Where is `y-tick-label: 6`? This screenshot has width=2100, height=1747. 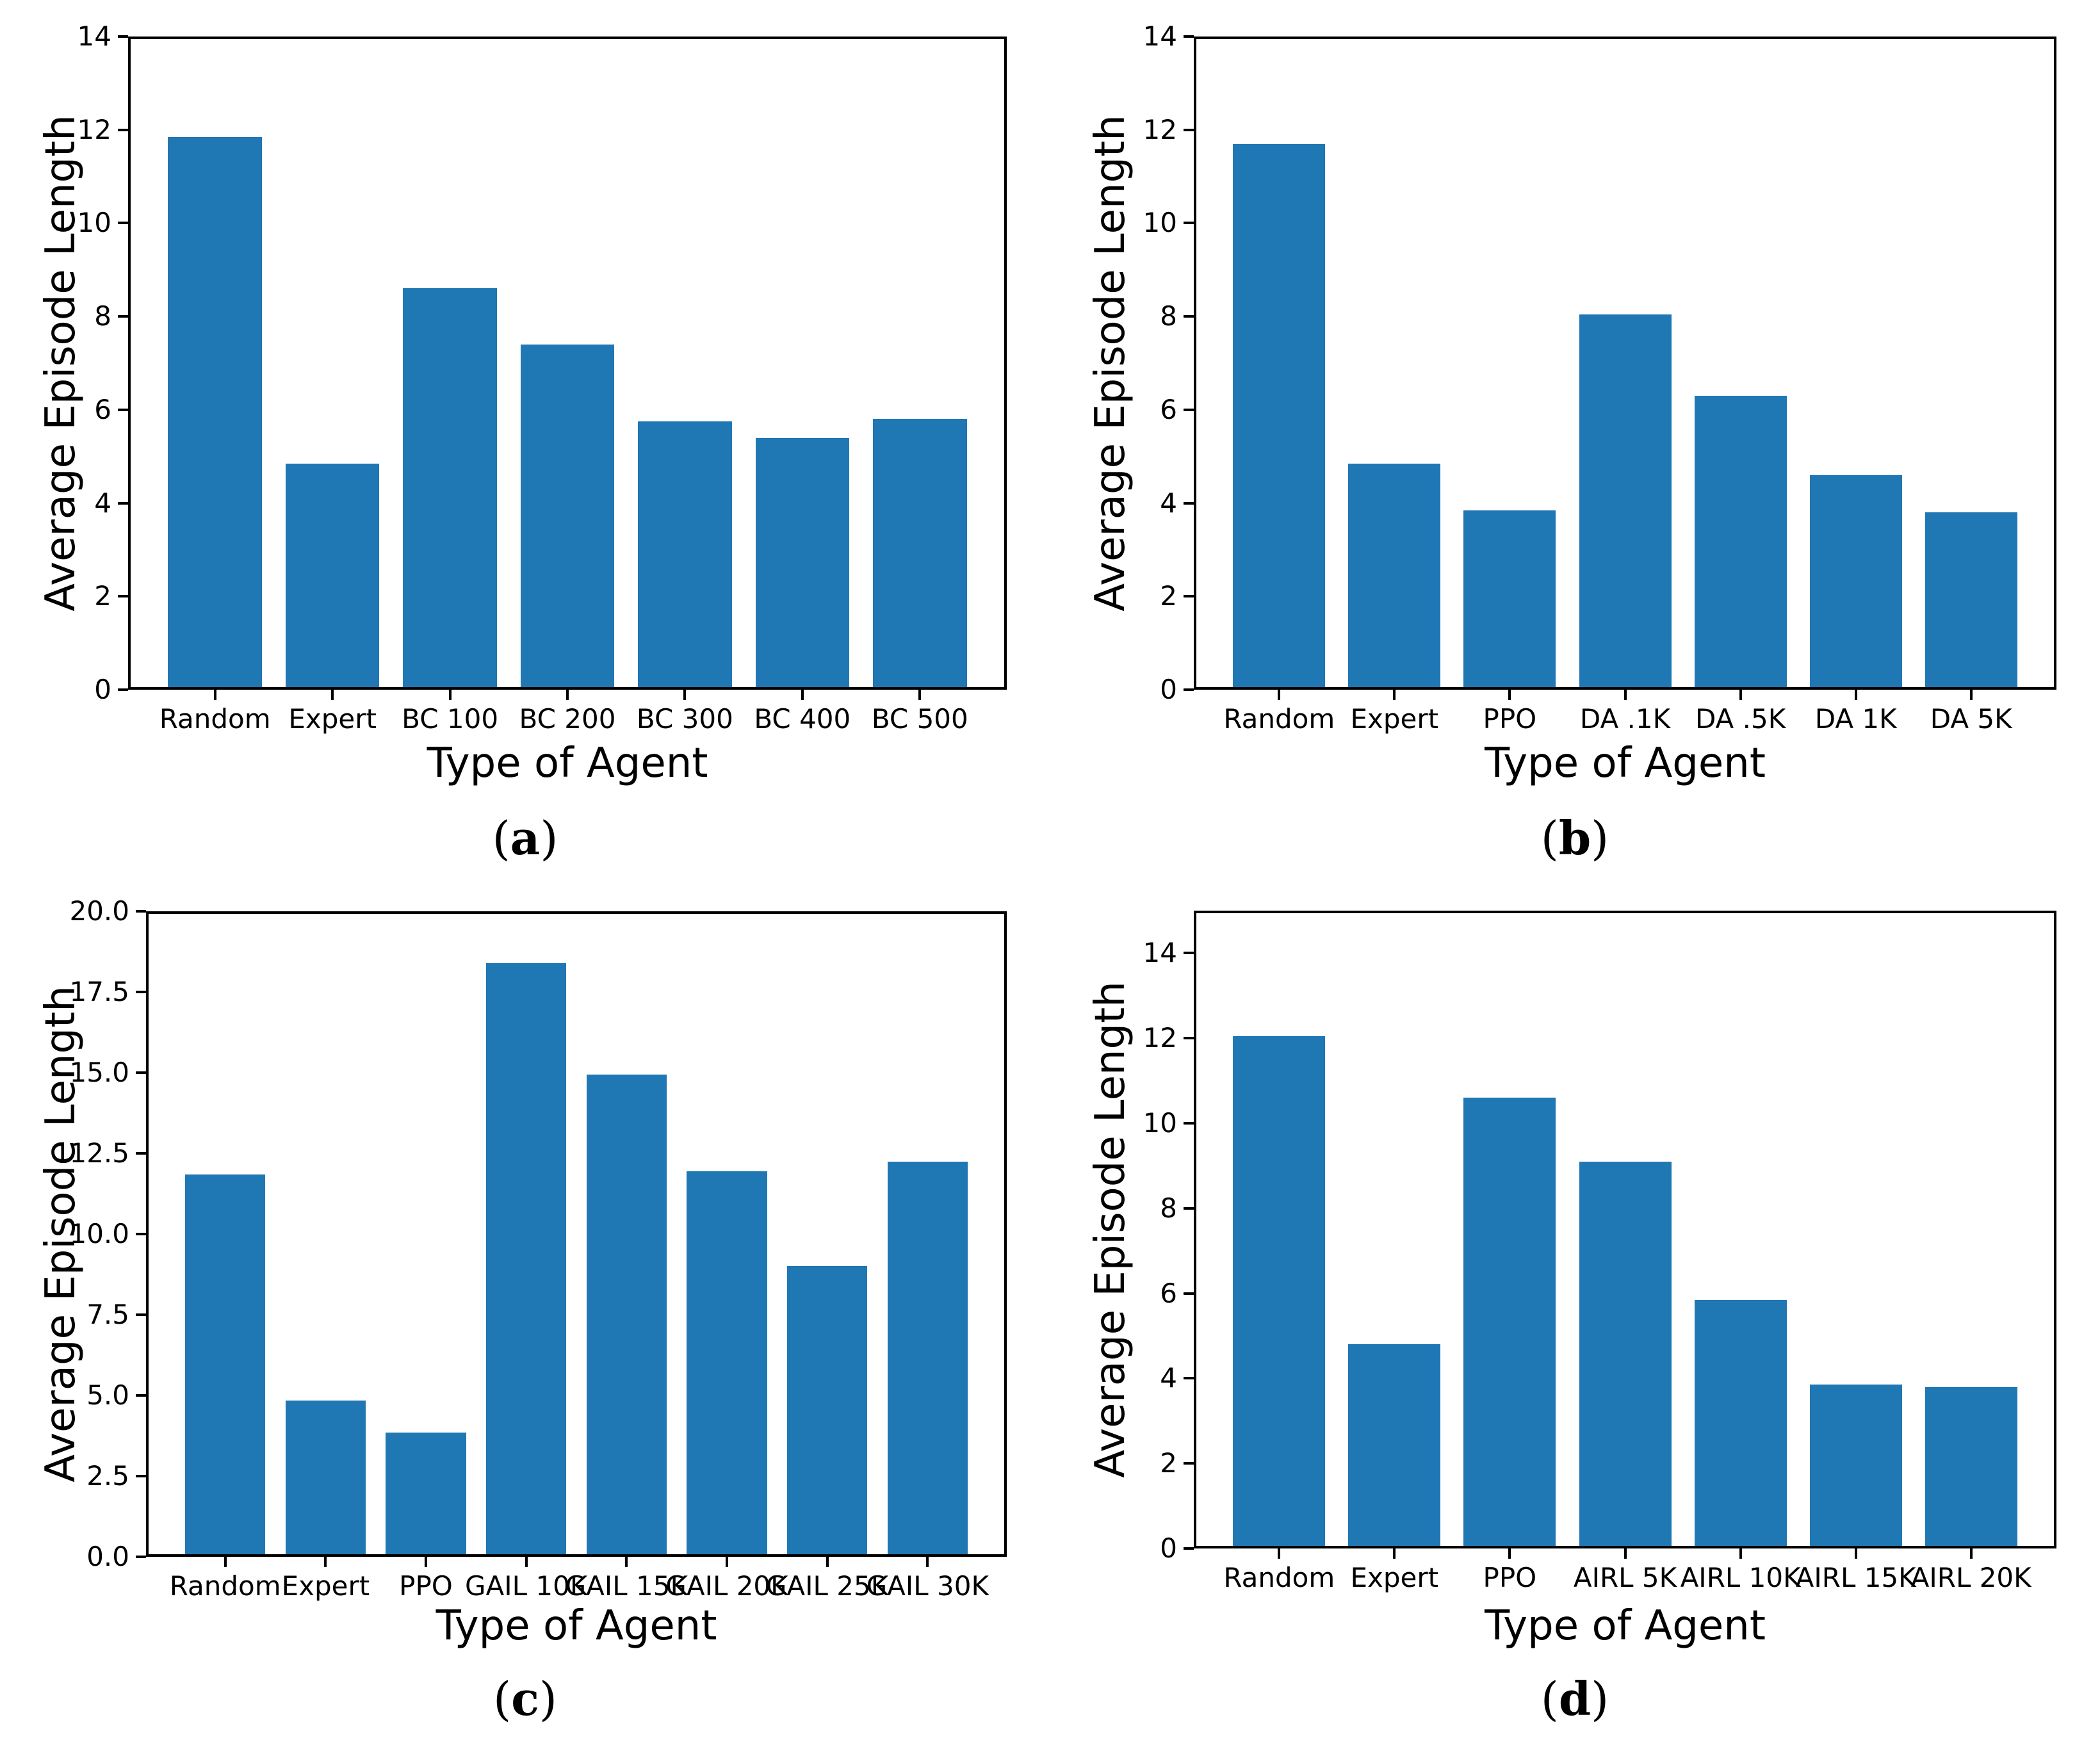 y-tick-label: 6 is located at coordinates (1168, 1293).